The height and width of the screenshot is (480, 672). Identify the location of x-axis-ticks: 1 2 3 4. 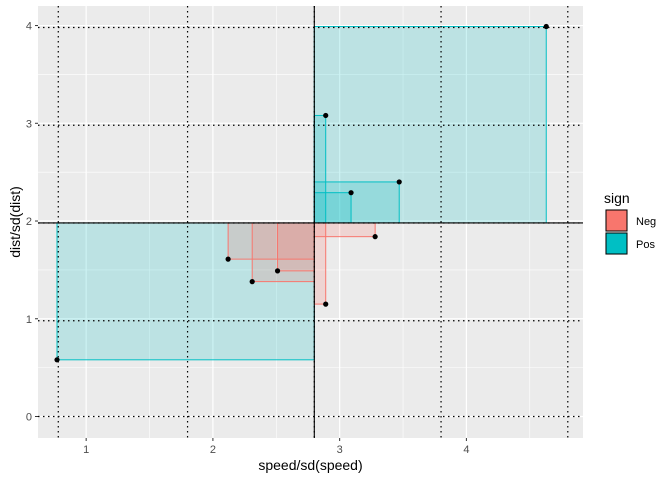
(276, 447).